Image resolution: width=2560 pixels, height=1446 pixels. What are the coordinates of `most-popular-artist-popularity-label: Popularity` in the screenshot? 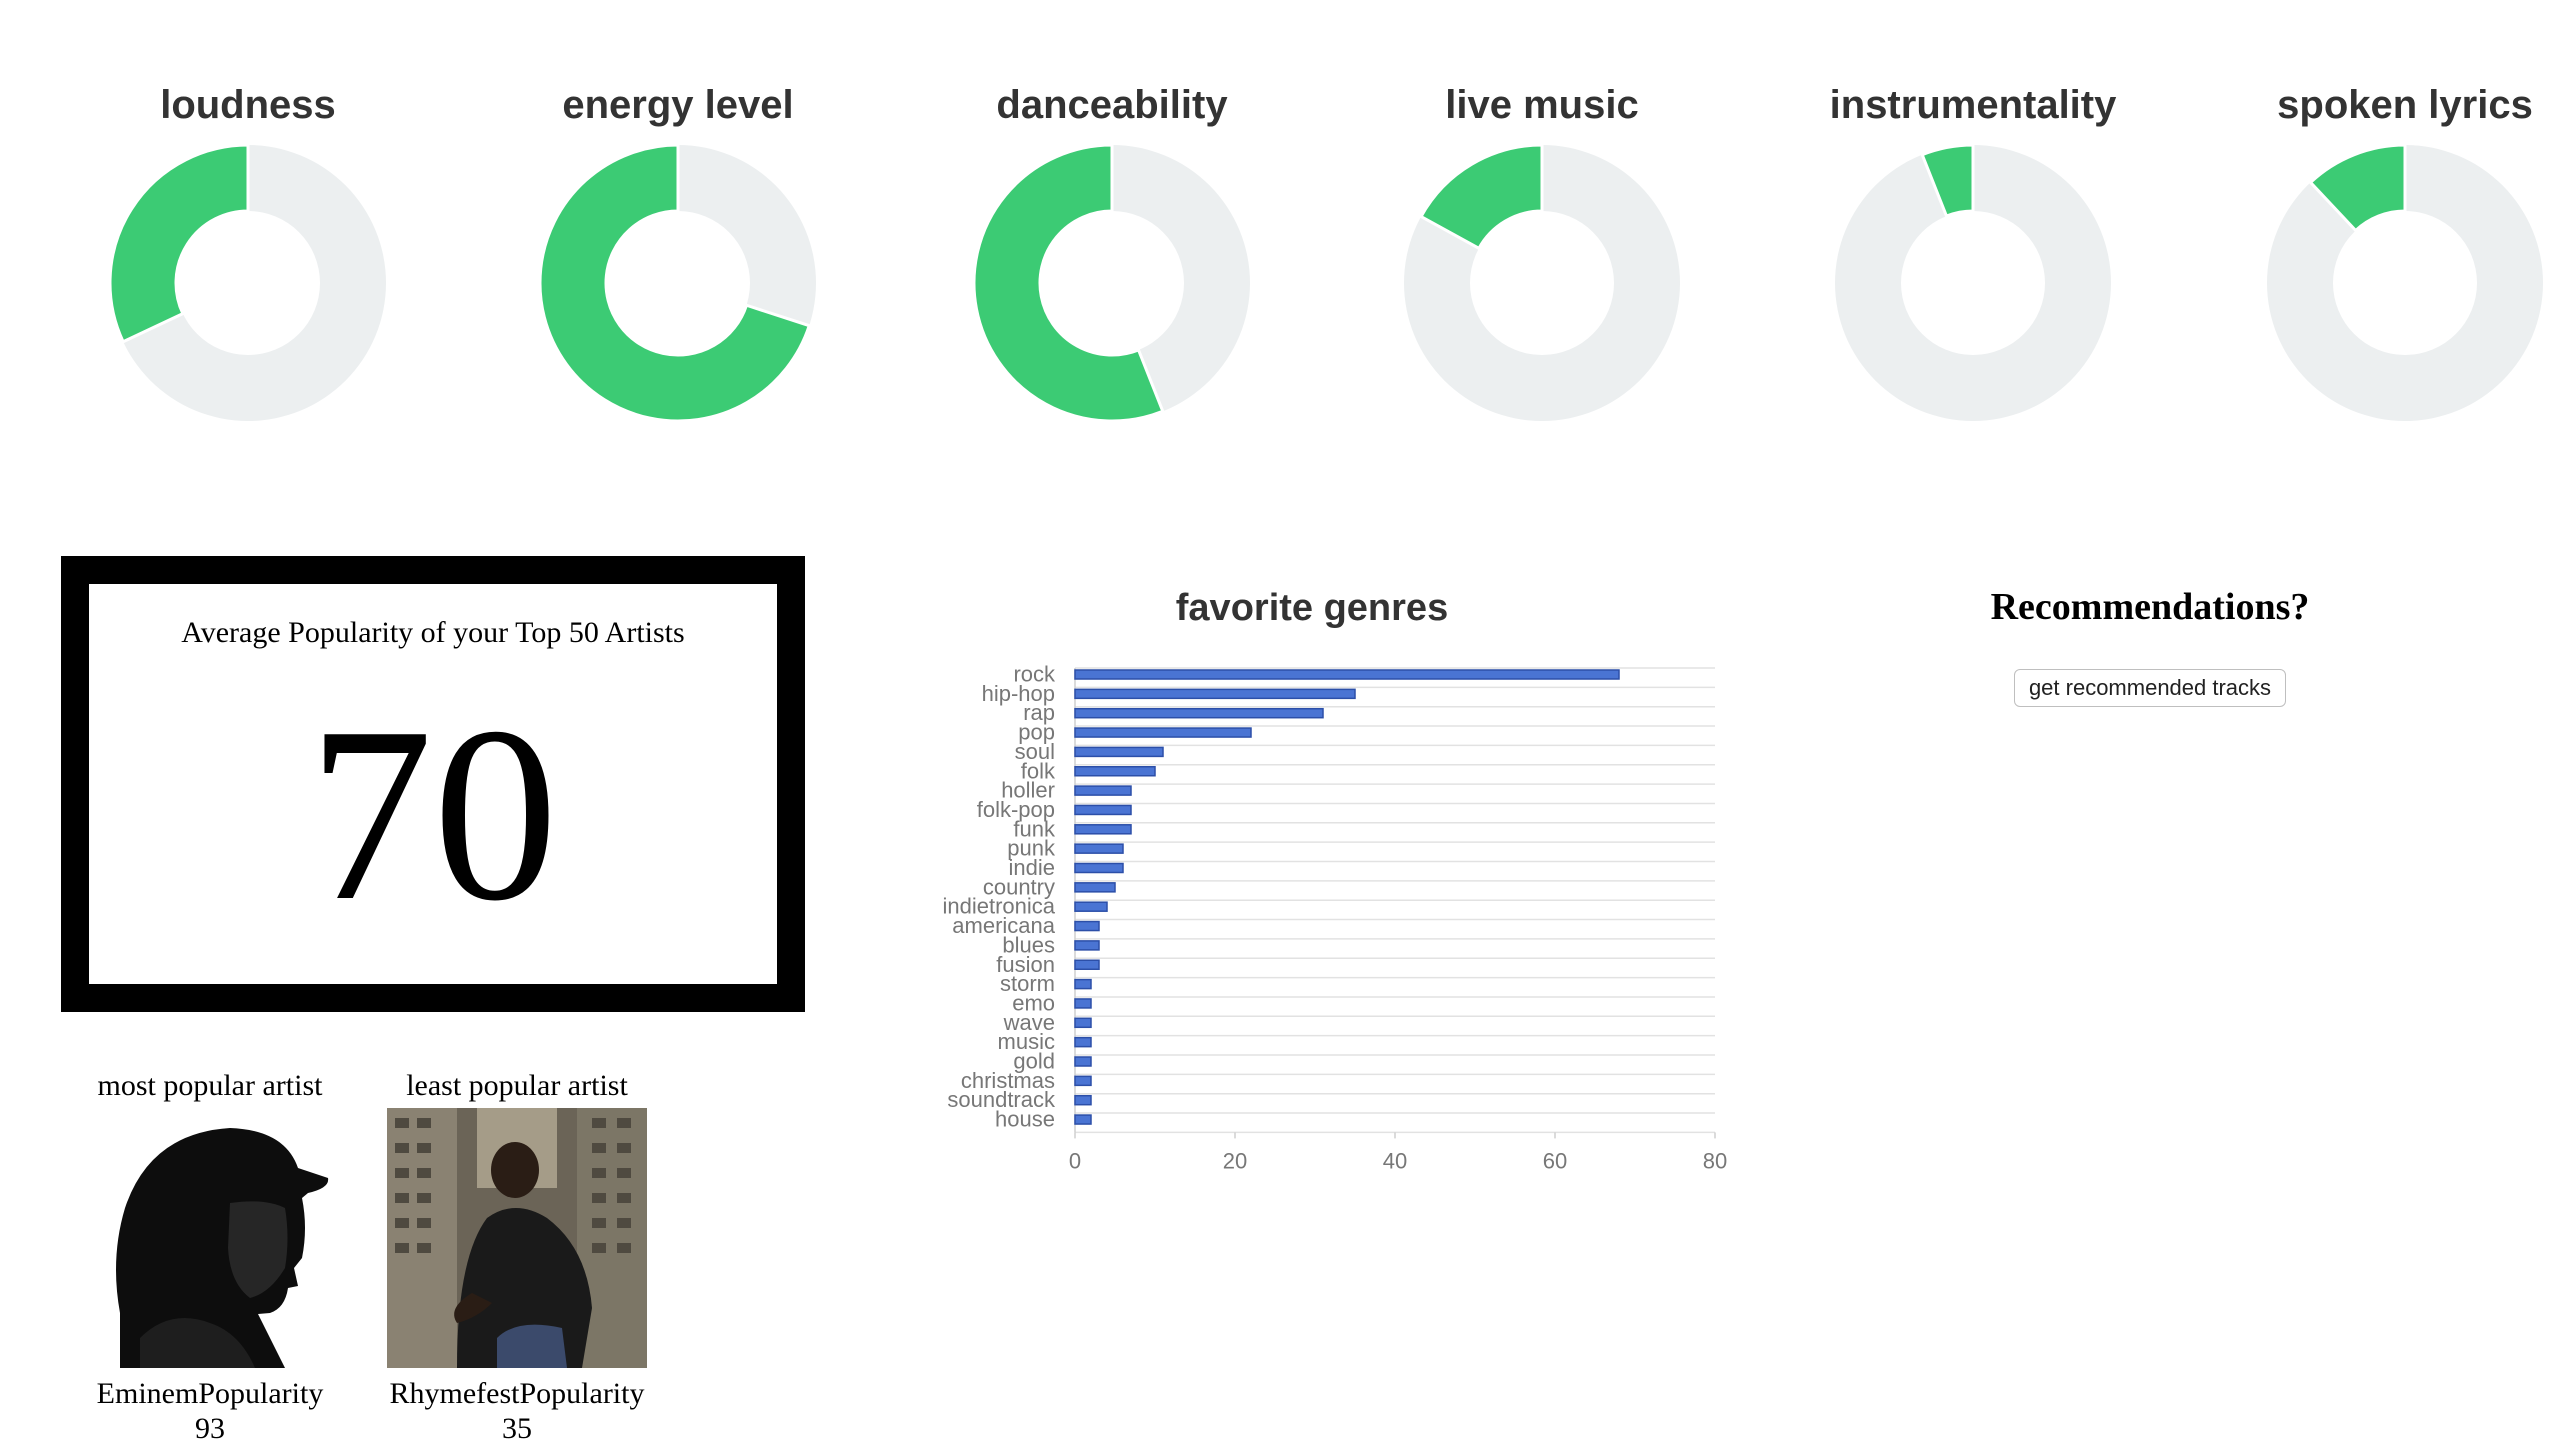 It's located at (261, 1393).